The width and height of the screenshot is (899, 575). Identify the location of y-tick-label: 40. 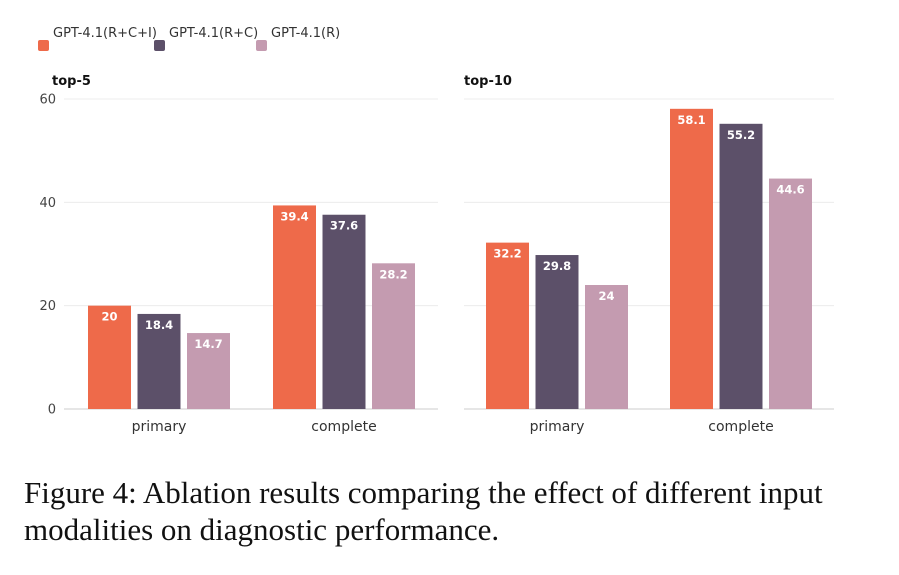
(47, 203).